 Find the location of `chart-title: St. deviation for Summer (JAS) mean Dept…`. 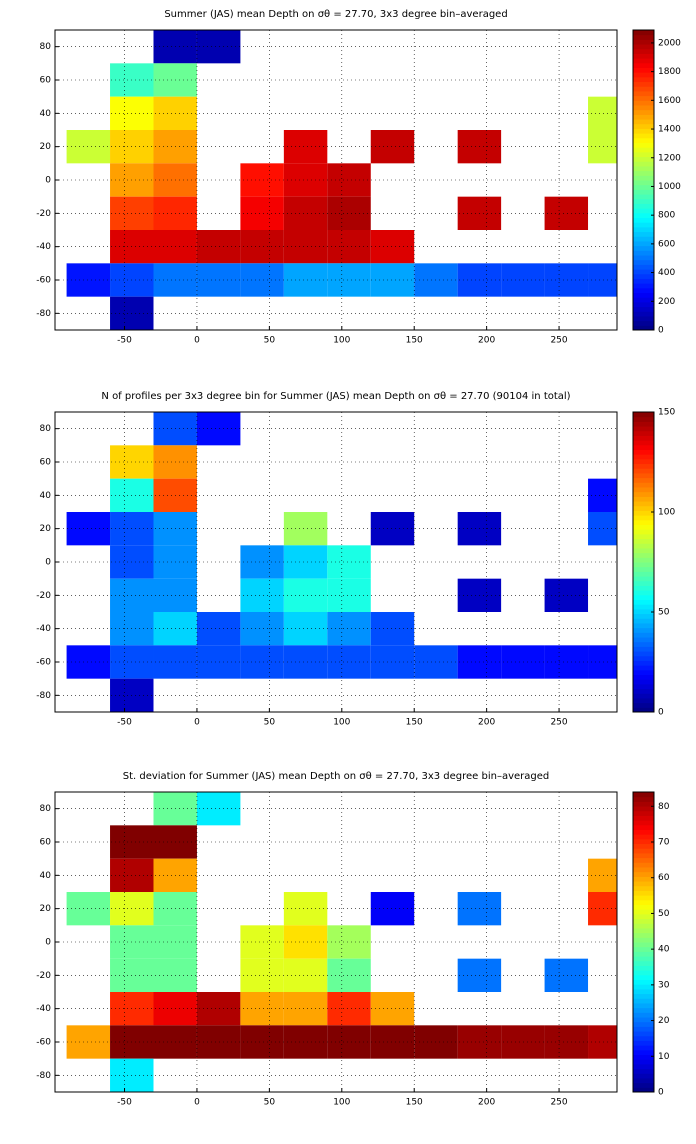

chart-title: St. deviation for Summer (JAS) mean Dept… is located at coordinates (336, 776).